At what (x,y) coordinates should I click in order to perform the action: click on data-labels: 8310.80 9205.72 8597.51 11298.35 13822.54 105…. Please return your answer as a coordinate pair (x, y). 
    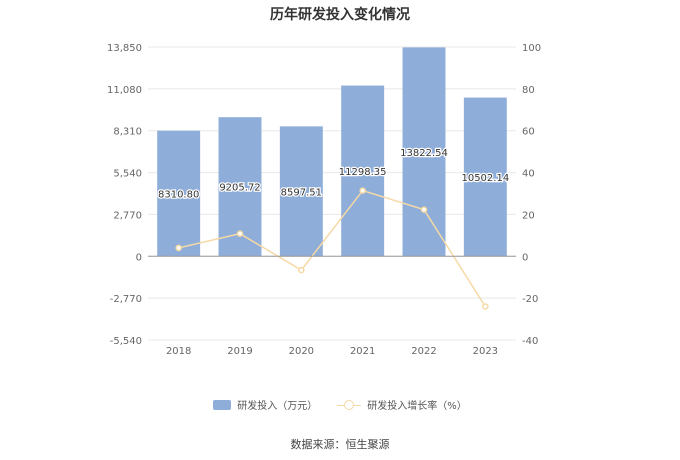
    Looking at the image, I should click on (334, 174).